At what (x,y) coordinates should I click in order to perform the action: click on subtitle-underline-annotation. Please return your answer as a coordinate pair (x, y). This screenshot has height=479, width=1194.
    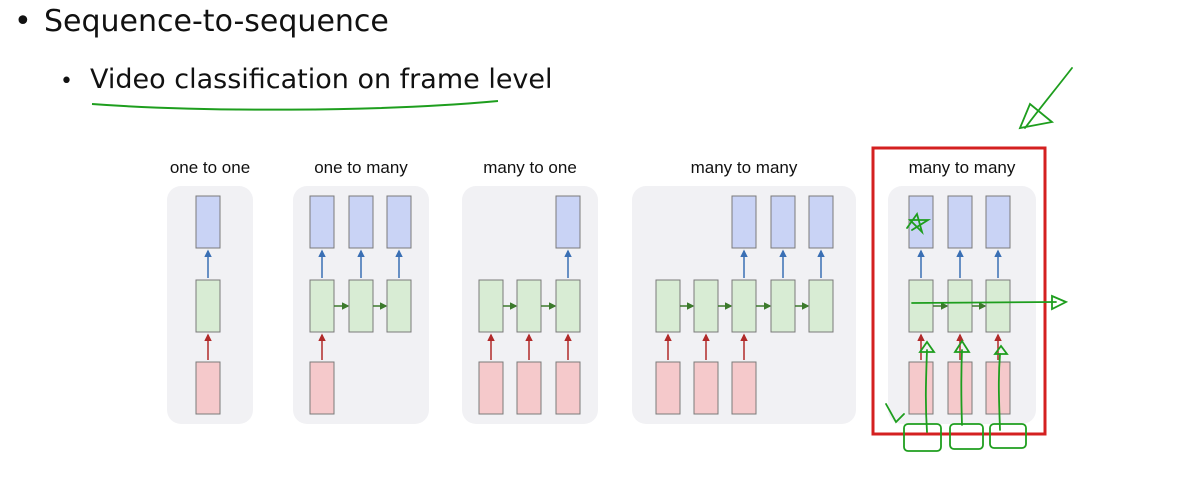
    Looking at the image, I should click on (295, 105).